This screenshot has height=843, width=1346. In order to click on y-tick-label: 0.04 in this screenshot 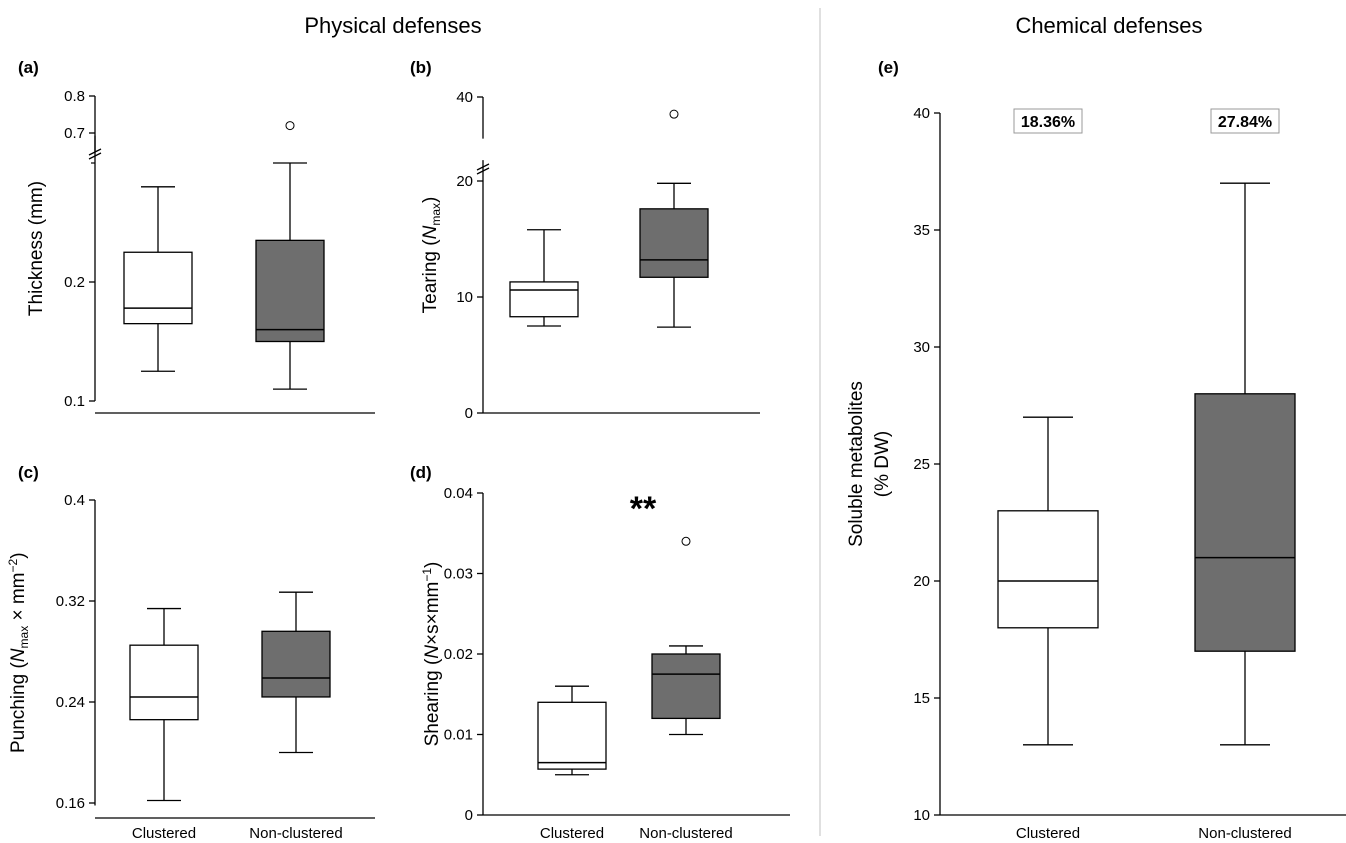, I will do `click(458, 493)`.